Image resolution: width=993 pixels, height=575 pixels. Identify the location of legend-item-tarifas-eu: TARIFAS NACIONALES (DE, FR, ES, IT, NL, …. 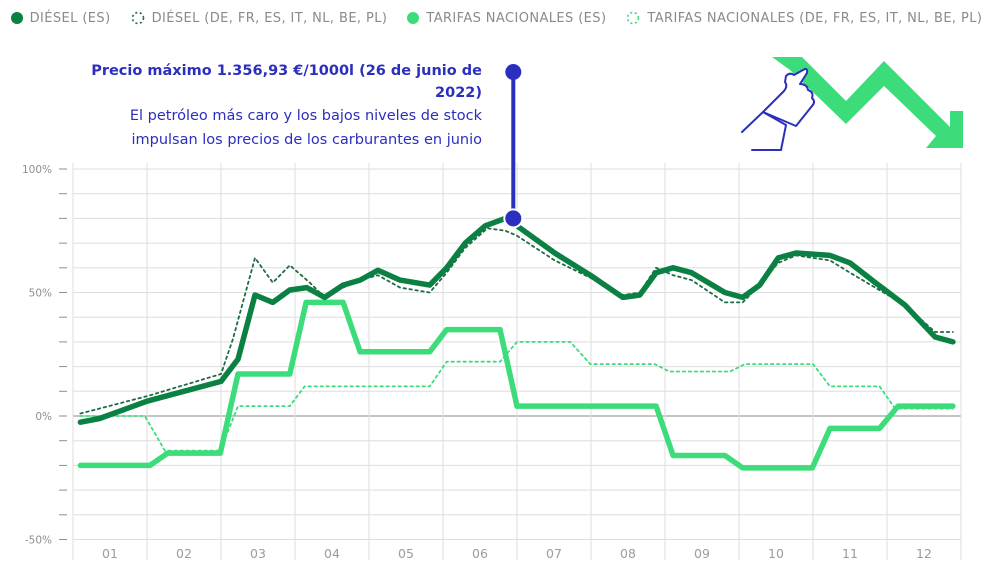
(804, 18).